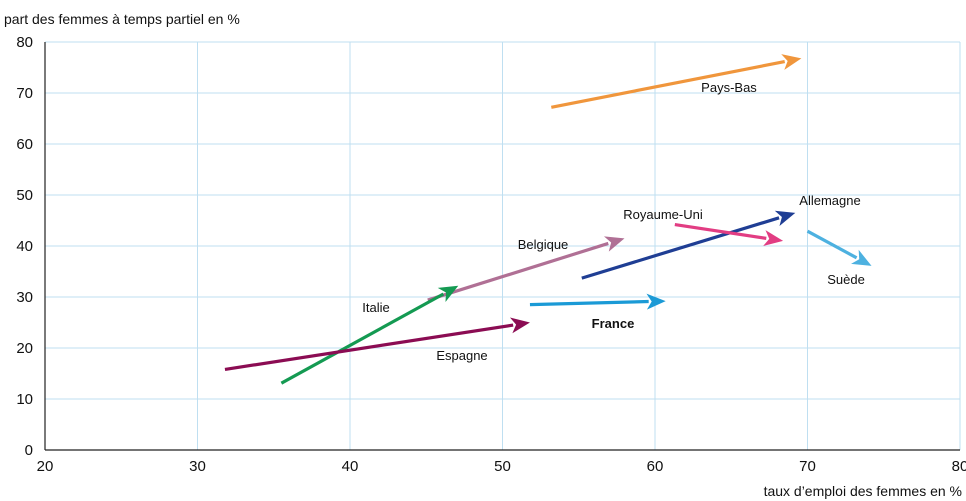 This screenshot has width=966, height=501. I want to click on arrow-italie, so click(369, 335).